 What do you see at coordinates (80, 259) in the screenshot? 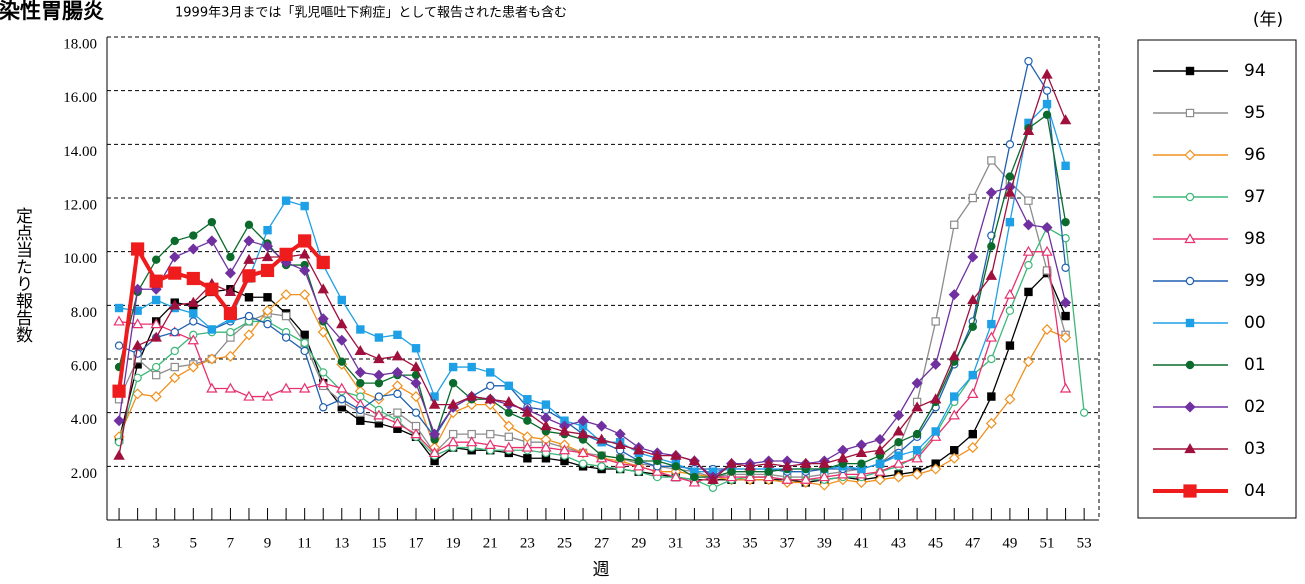
I see `y-tick-label: 10.00` at bounding box center [80, 259].